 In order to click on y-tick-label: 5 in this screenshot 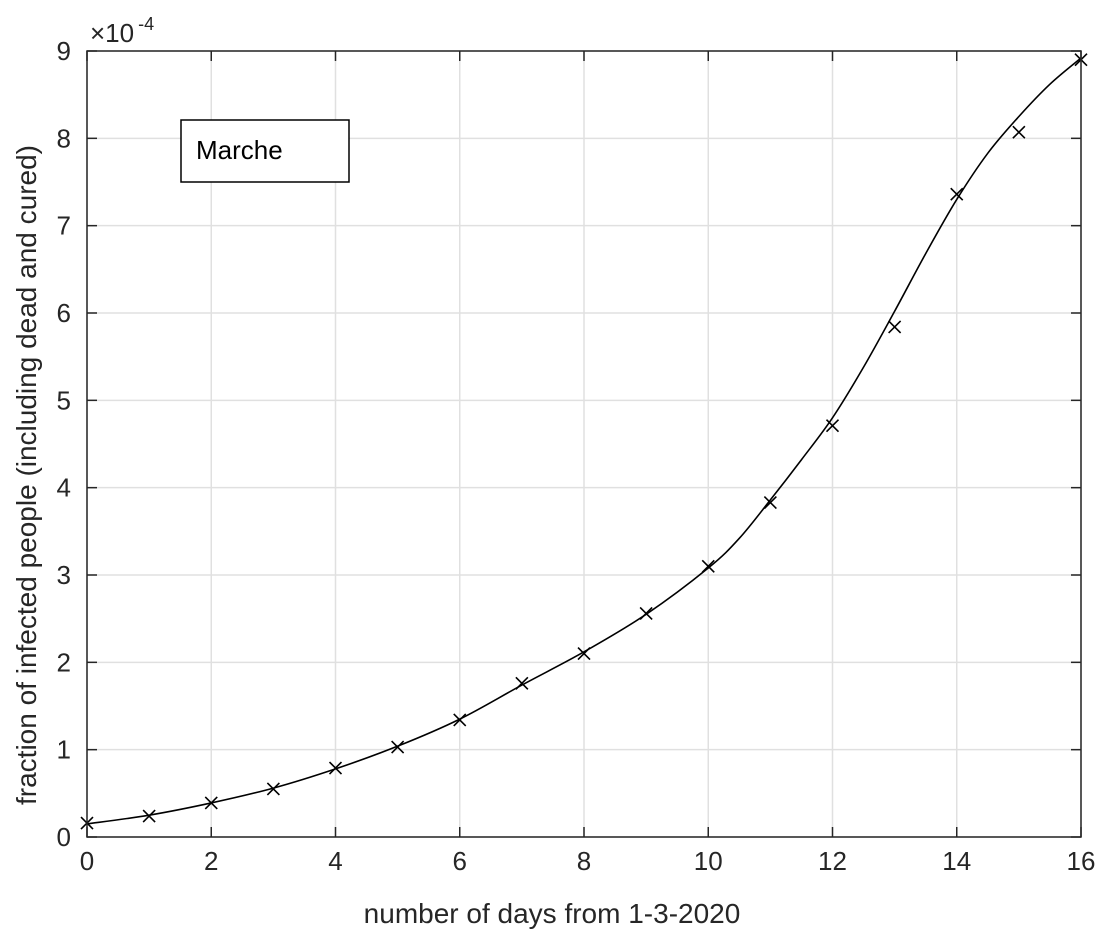, I will do `click(64, 400)`.